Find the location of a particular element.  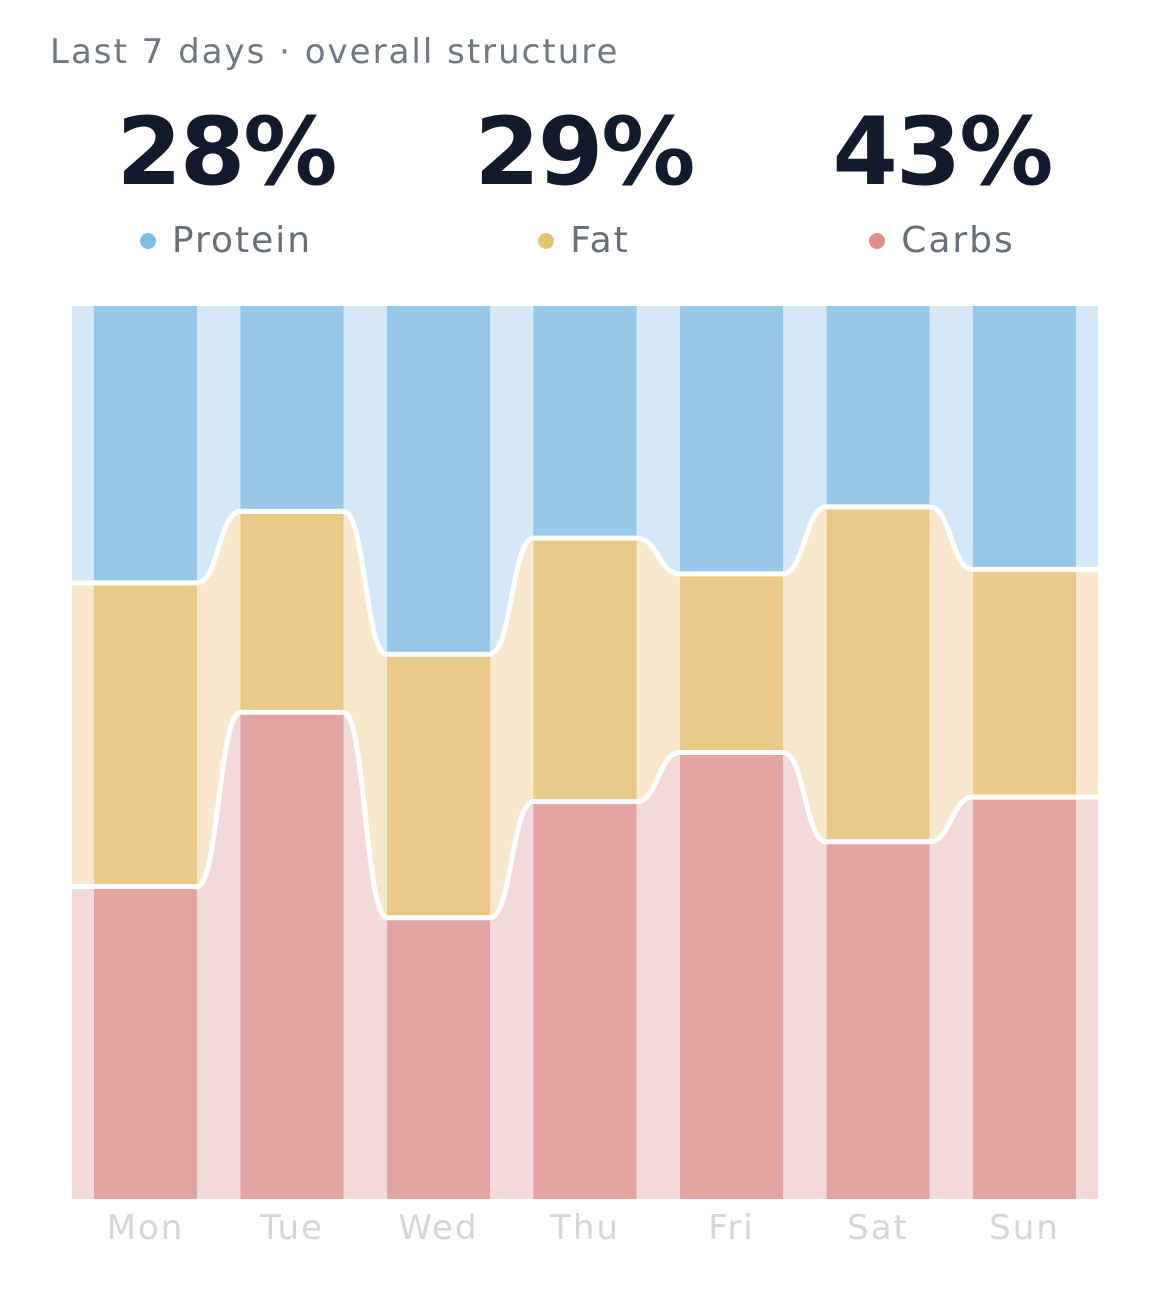

x-tick-label-tue: Tue is located at coordinates (291, 1228).